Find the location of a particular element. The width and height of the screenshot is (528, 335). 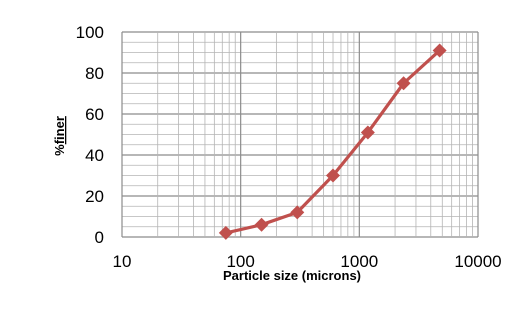

y-tick-label: 80 is located at coordinates (94, 73).